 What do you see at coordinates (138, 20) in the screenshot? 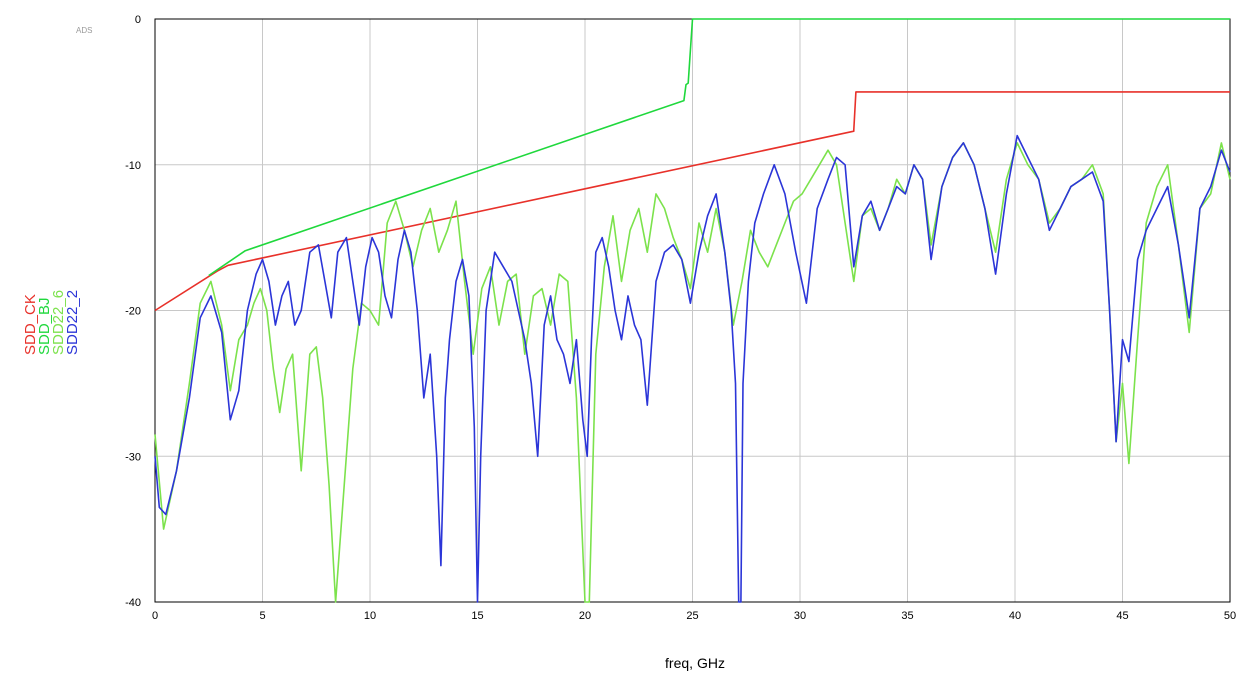
I see `y-tick-label: 0` at bounding box center [138, 20].